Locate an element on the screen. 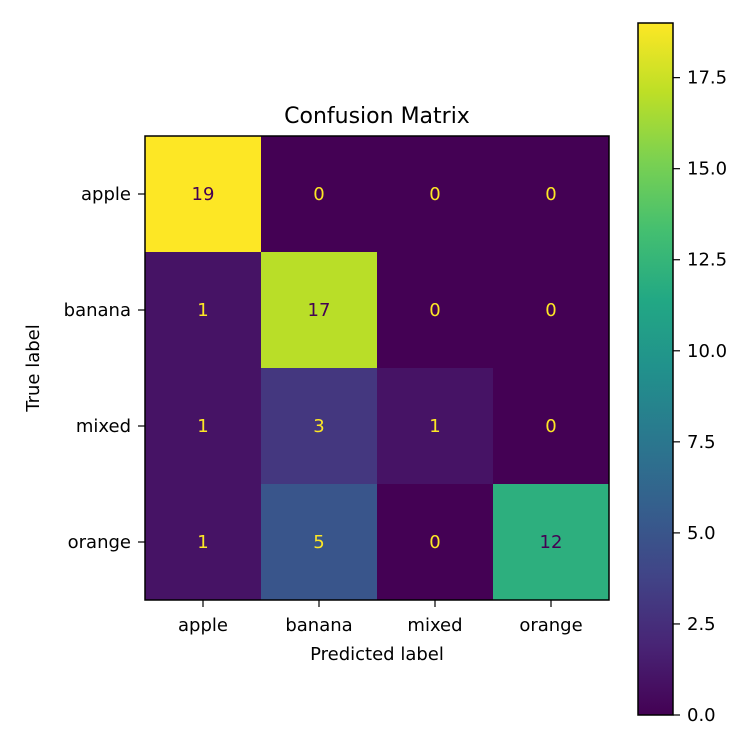  cell-value-label: 3 is located at coordinates (318, 426).